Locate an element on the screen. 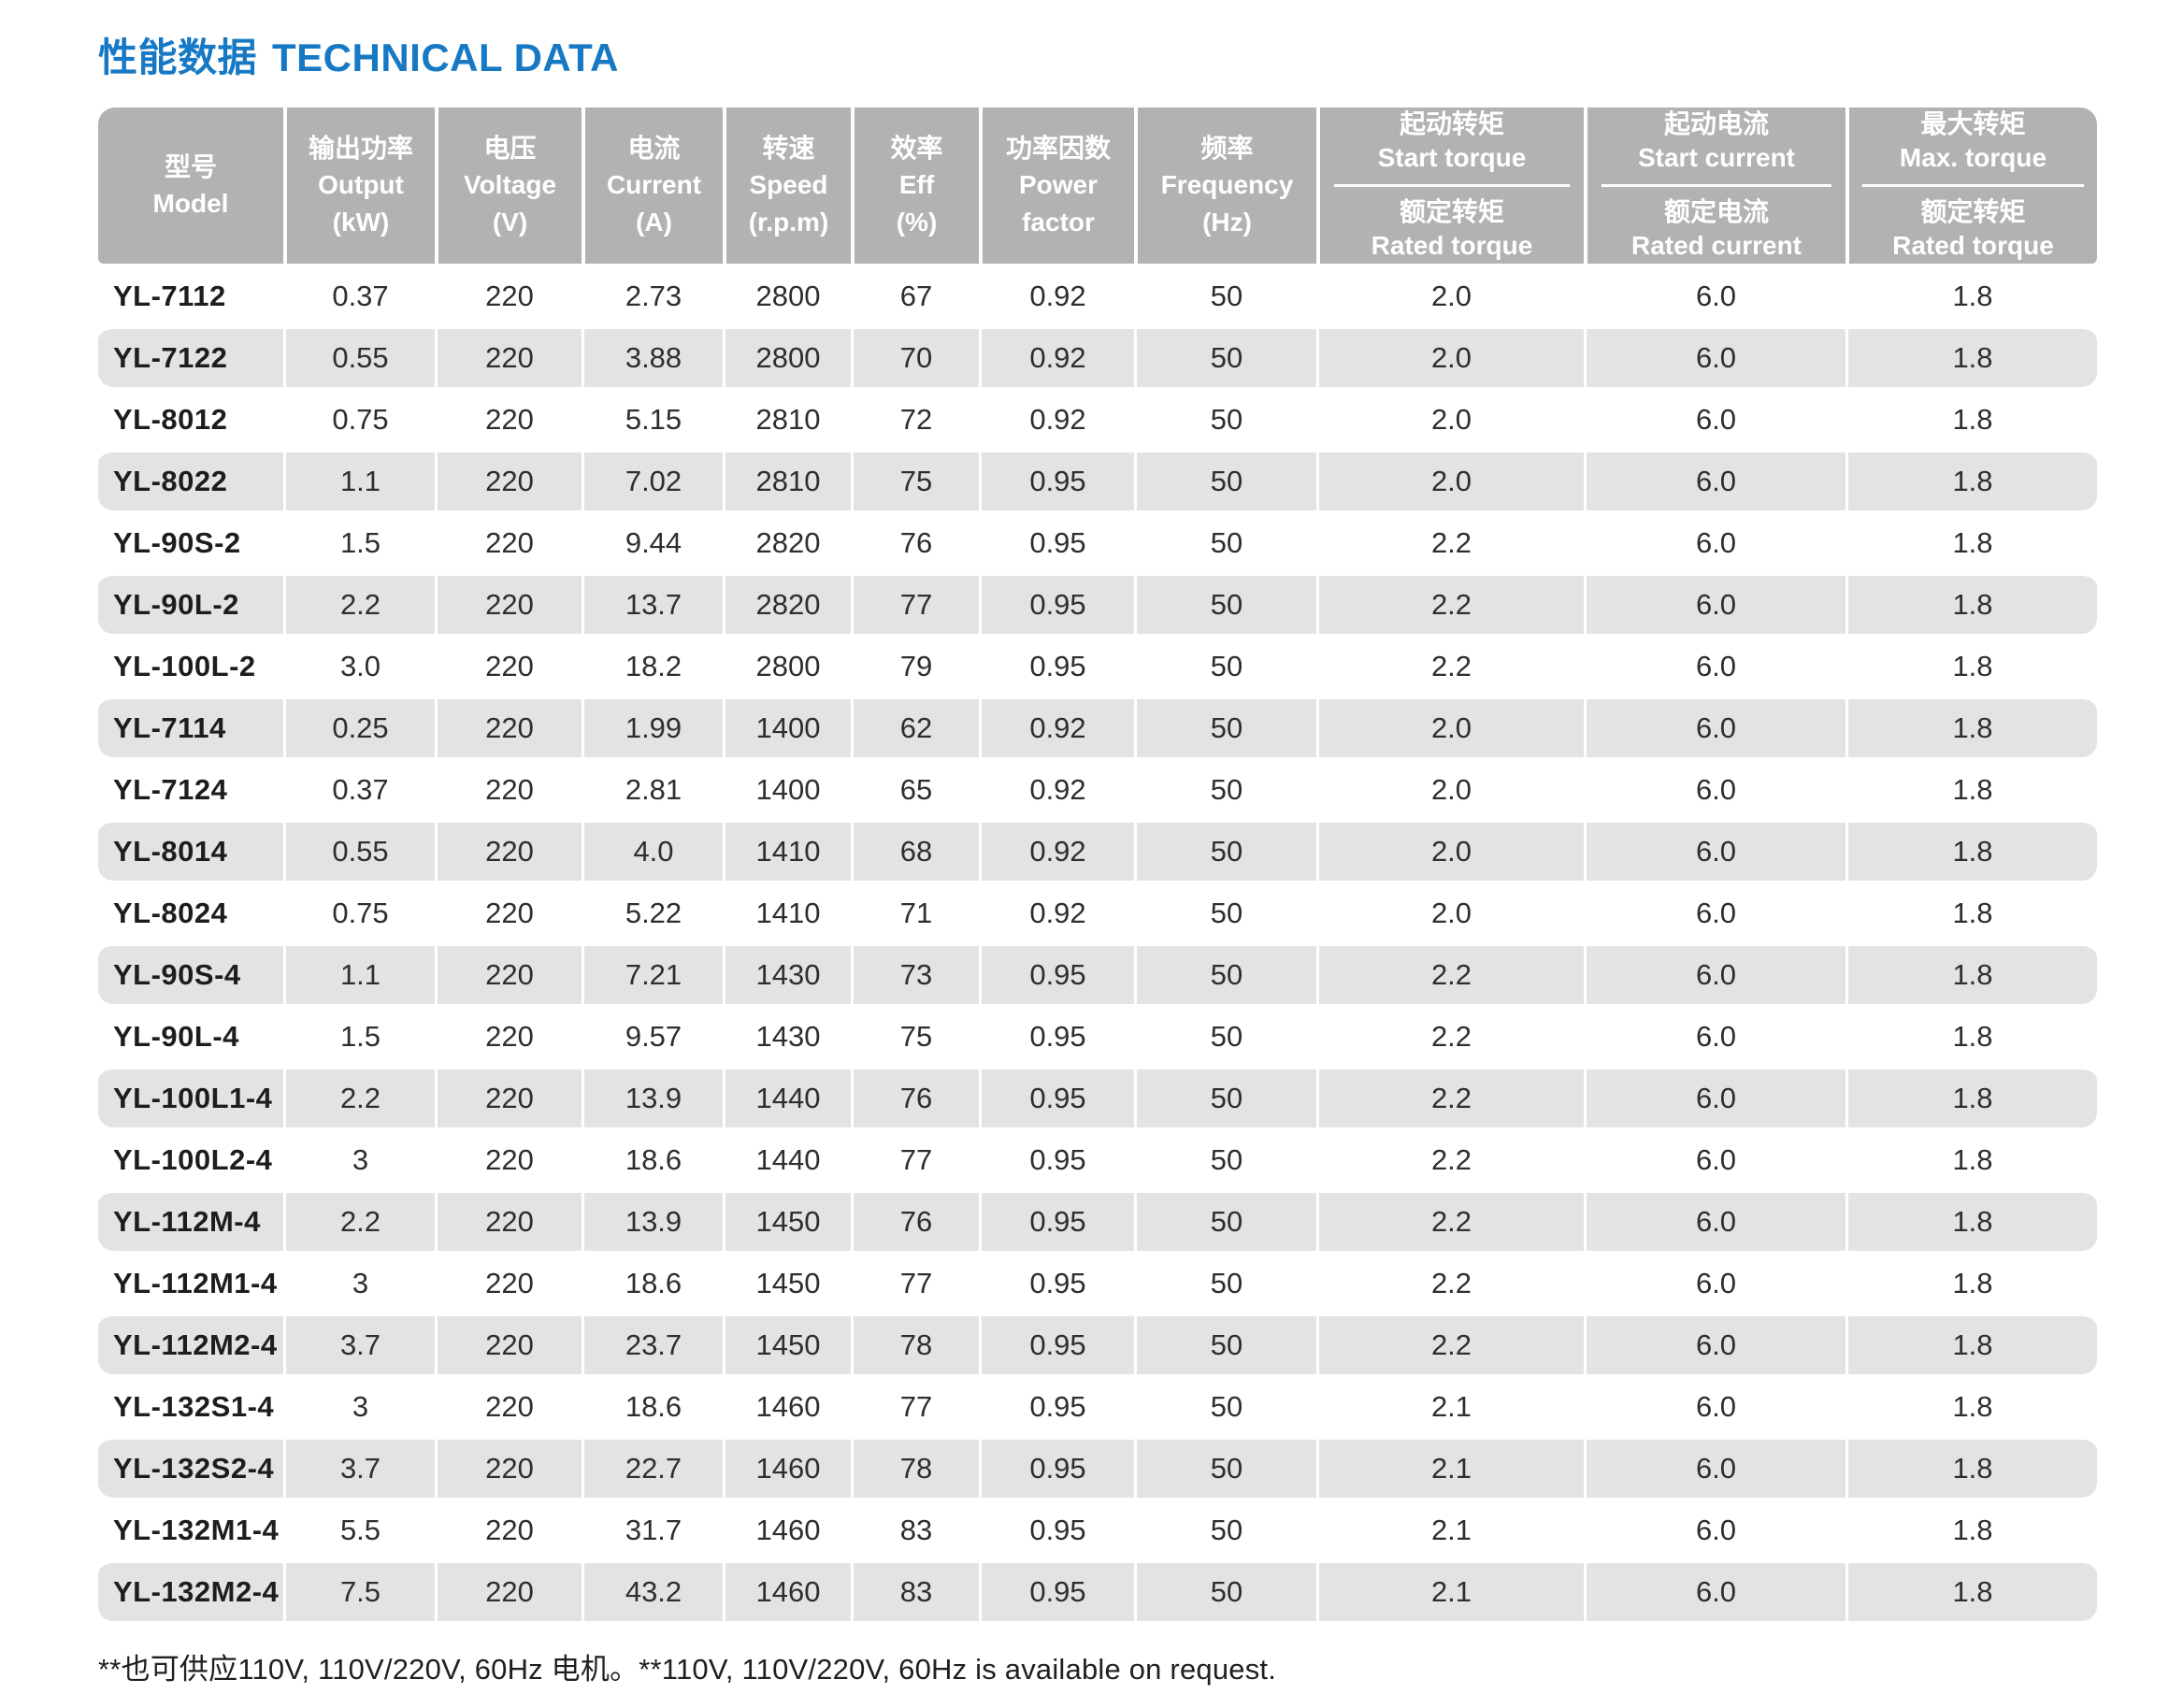  model-cell: YL-112M-4 is located at coordinates (190, 1219).